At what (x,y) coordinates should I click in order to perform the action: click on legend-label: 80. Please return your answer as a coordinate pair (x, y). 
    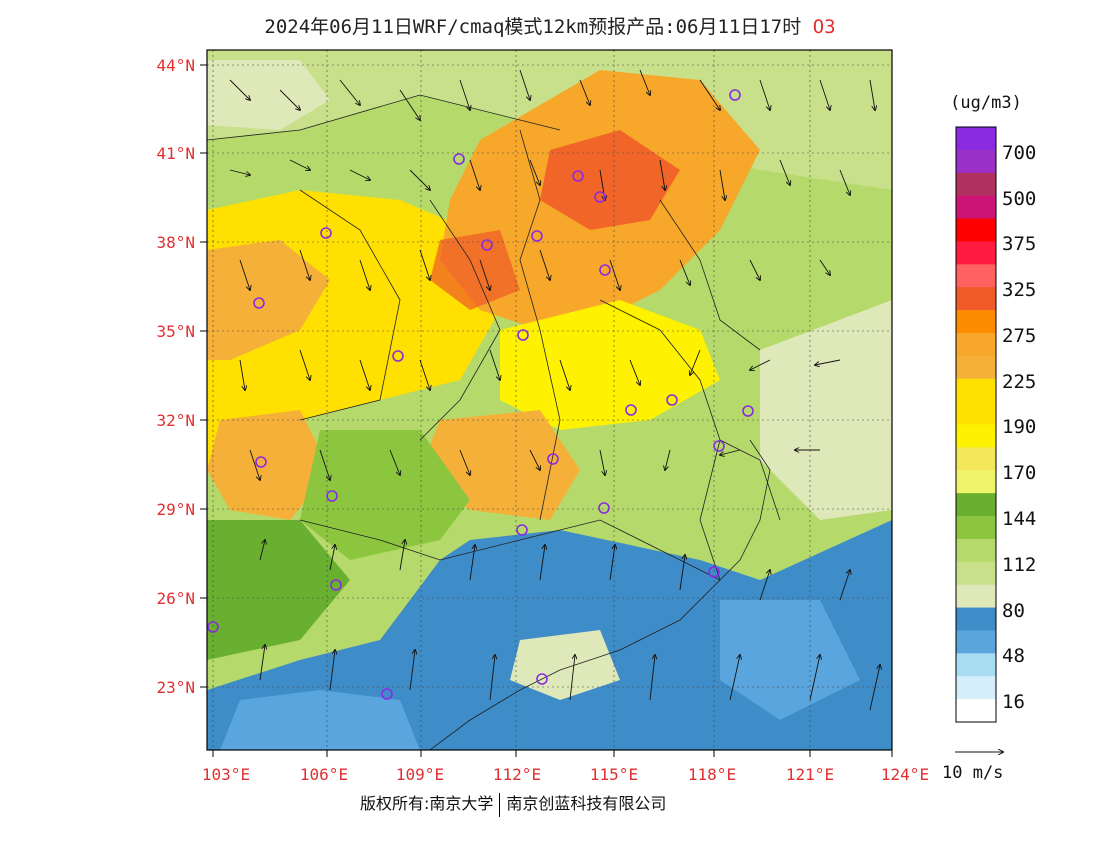
    Looking at the image, I should click on (1013, 611).